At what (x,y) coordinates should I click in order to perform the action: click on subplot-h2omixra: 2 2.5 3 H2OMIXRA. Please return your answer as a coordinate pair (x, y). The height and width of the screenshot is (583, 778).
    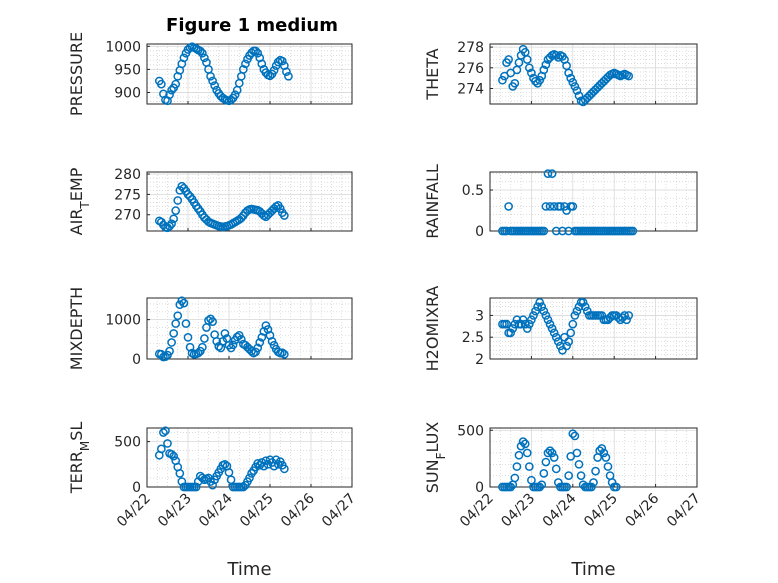
    Looking at the image, I should click on (560, 328).